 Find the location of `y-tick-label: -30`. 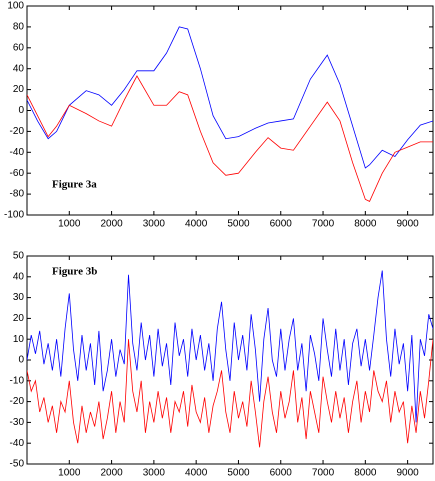

y-tick-label: -30 is located at coordinates (17, 422).